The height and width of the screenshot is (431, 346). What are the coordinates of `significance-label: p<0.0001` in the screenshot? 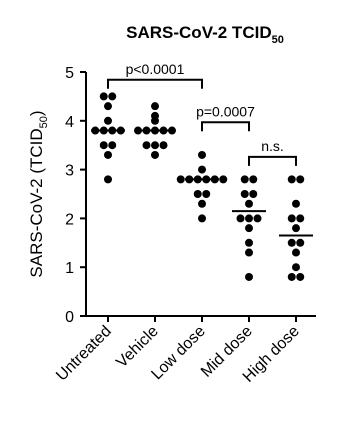 It's located at (155, 69).